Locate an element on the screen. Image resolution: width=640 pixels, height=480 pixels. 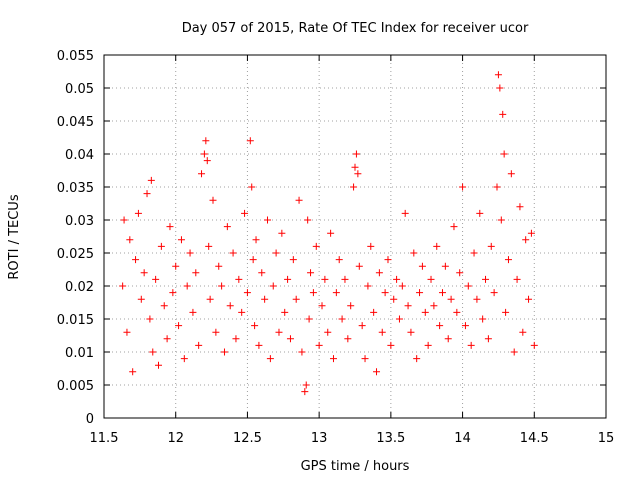
x-tick-label: 14 is located at coordinates (462, 438).